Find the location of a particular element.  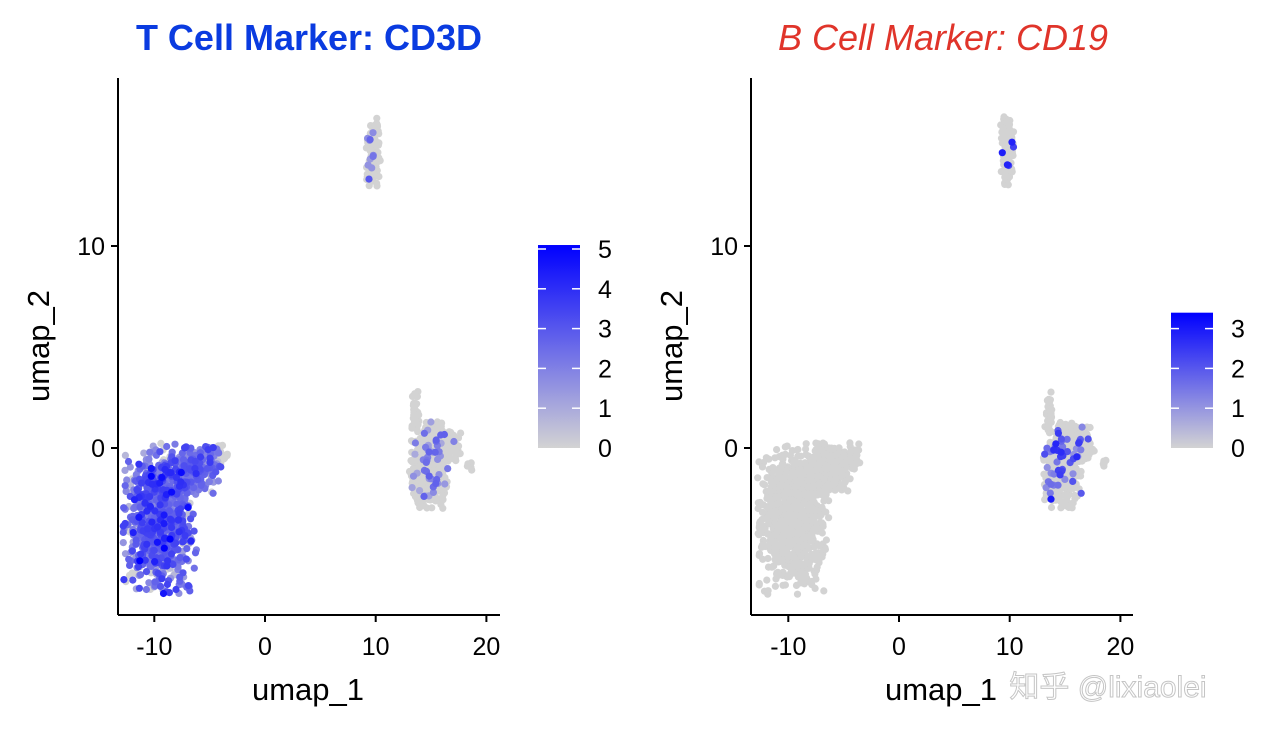

y-axis-label: umap_2 is located at coordinates (38, 346).